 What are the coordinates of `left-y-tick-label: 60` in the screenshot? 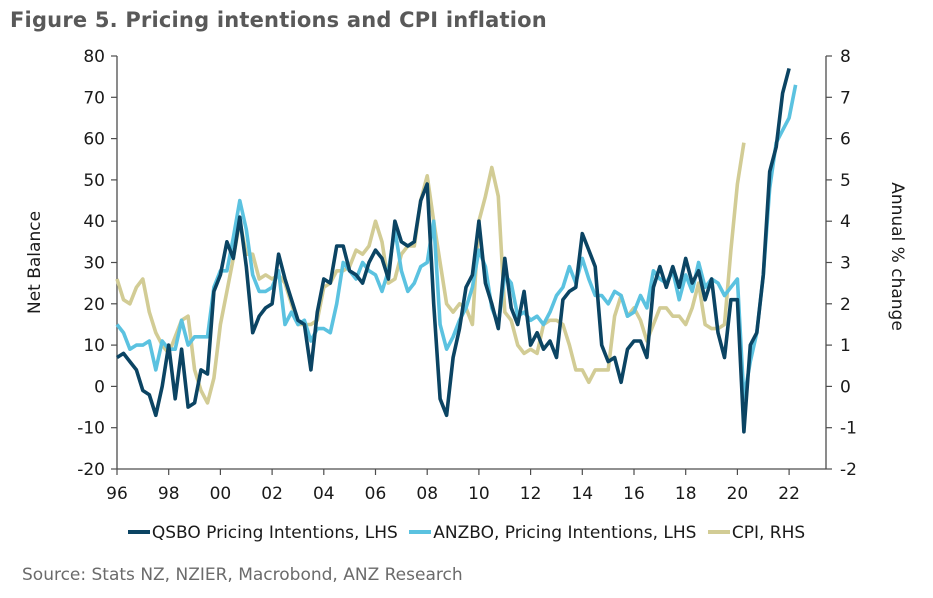 It's located at (94, 140).